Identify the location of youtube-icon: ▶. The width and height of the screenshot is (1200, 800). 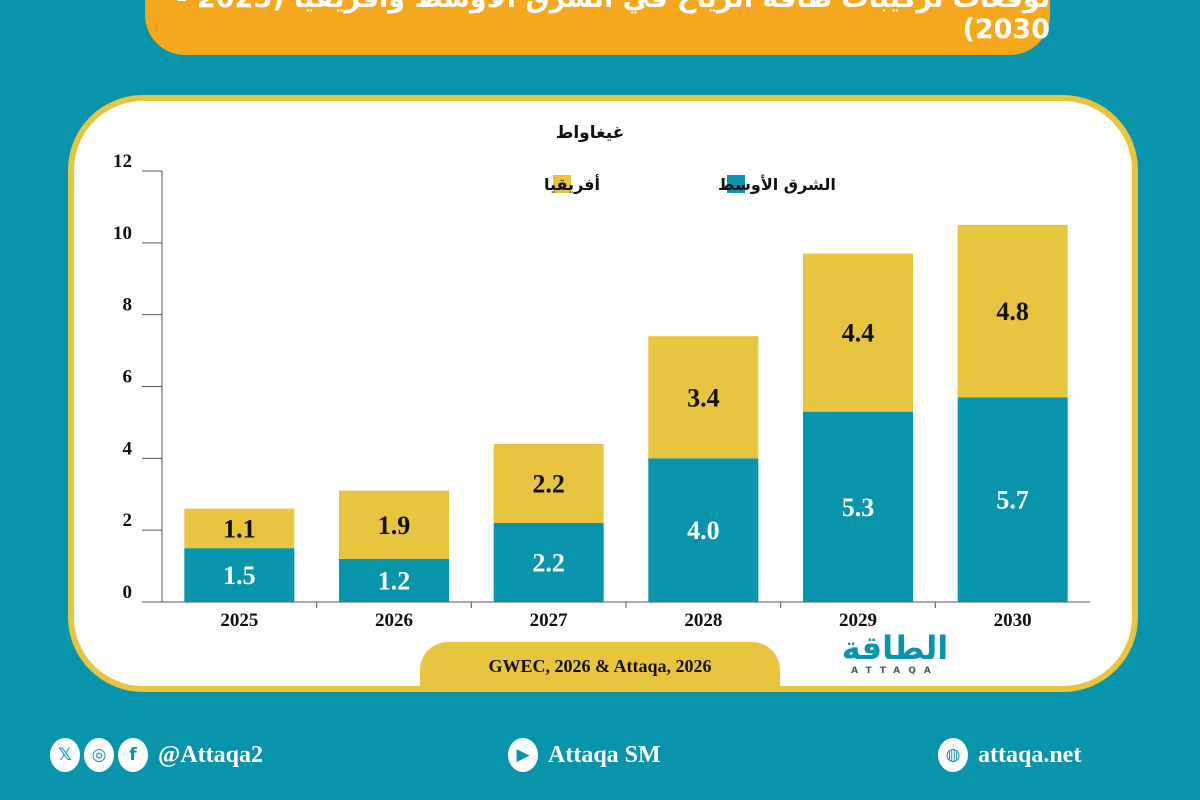
(523, 755).